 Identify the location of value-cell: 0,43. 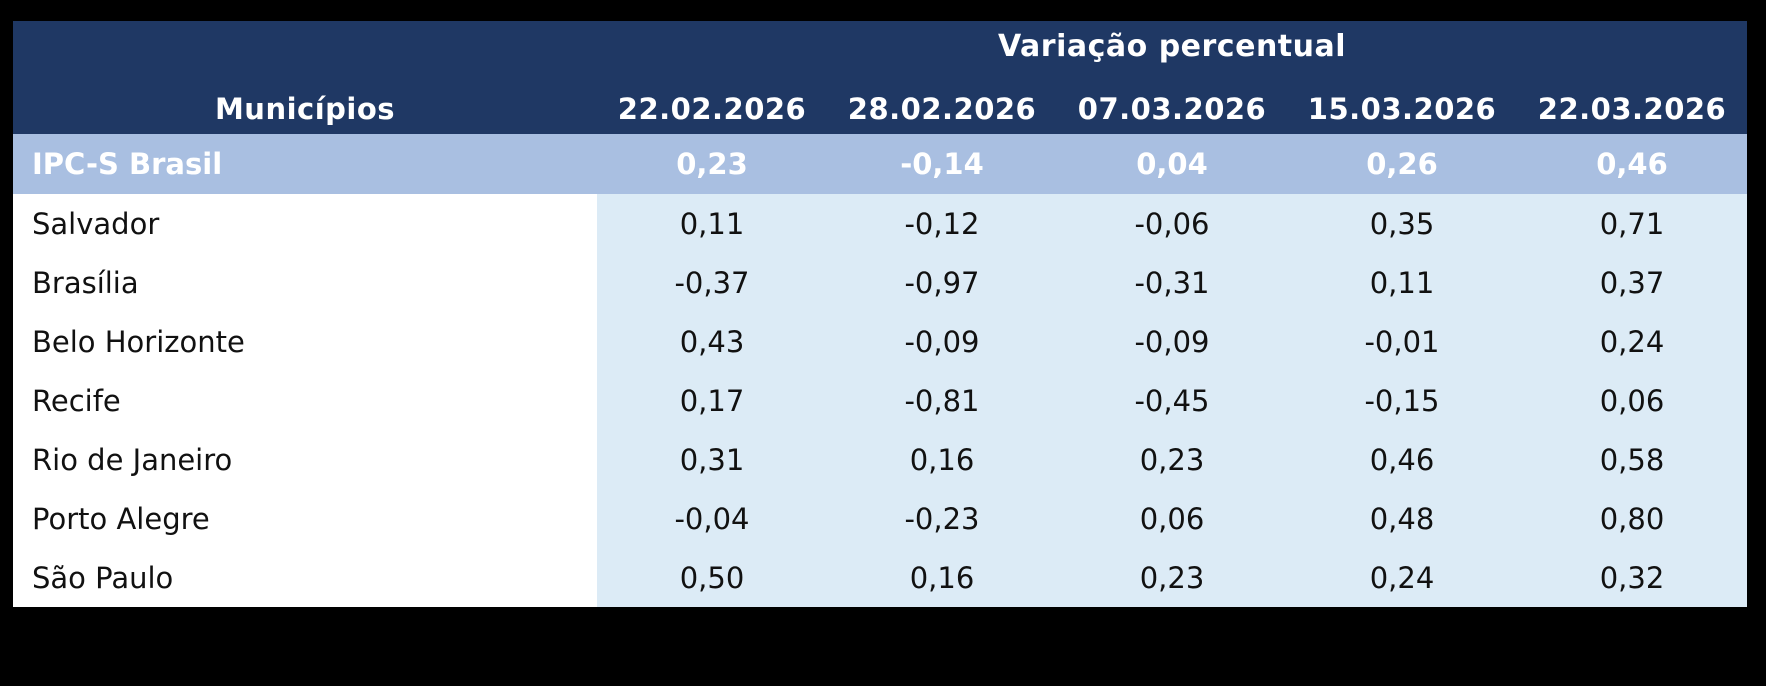
(712, 341).